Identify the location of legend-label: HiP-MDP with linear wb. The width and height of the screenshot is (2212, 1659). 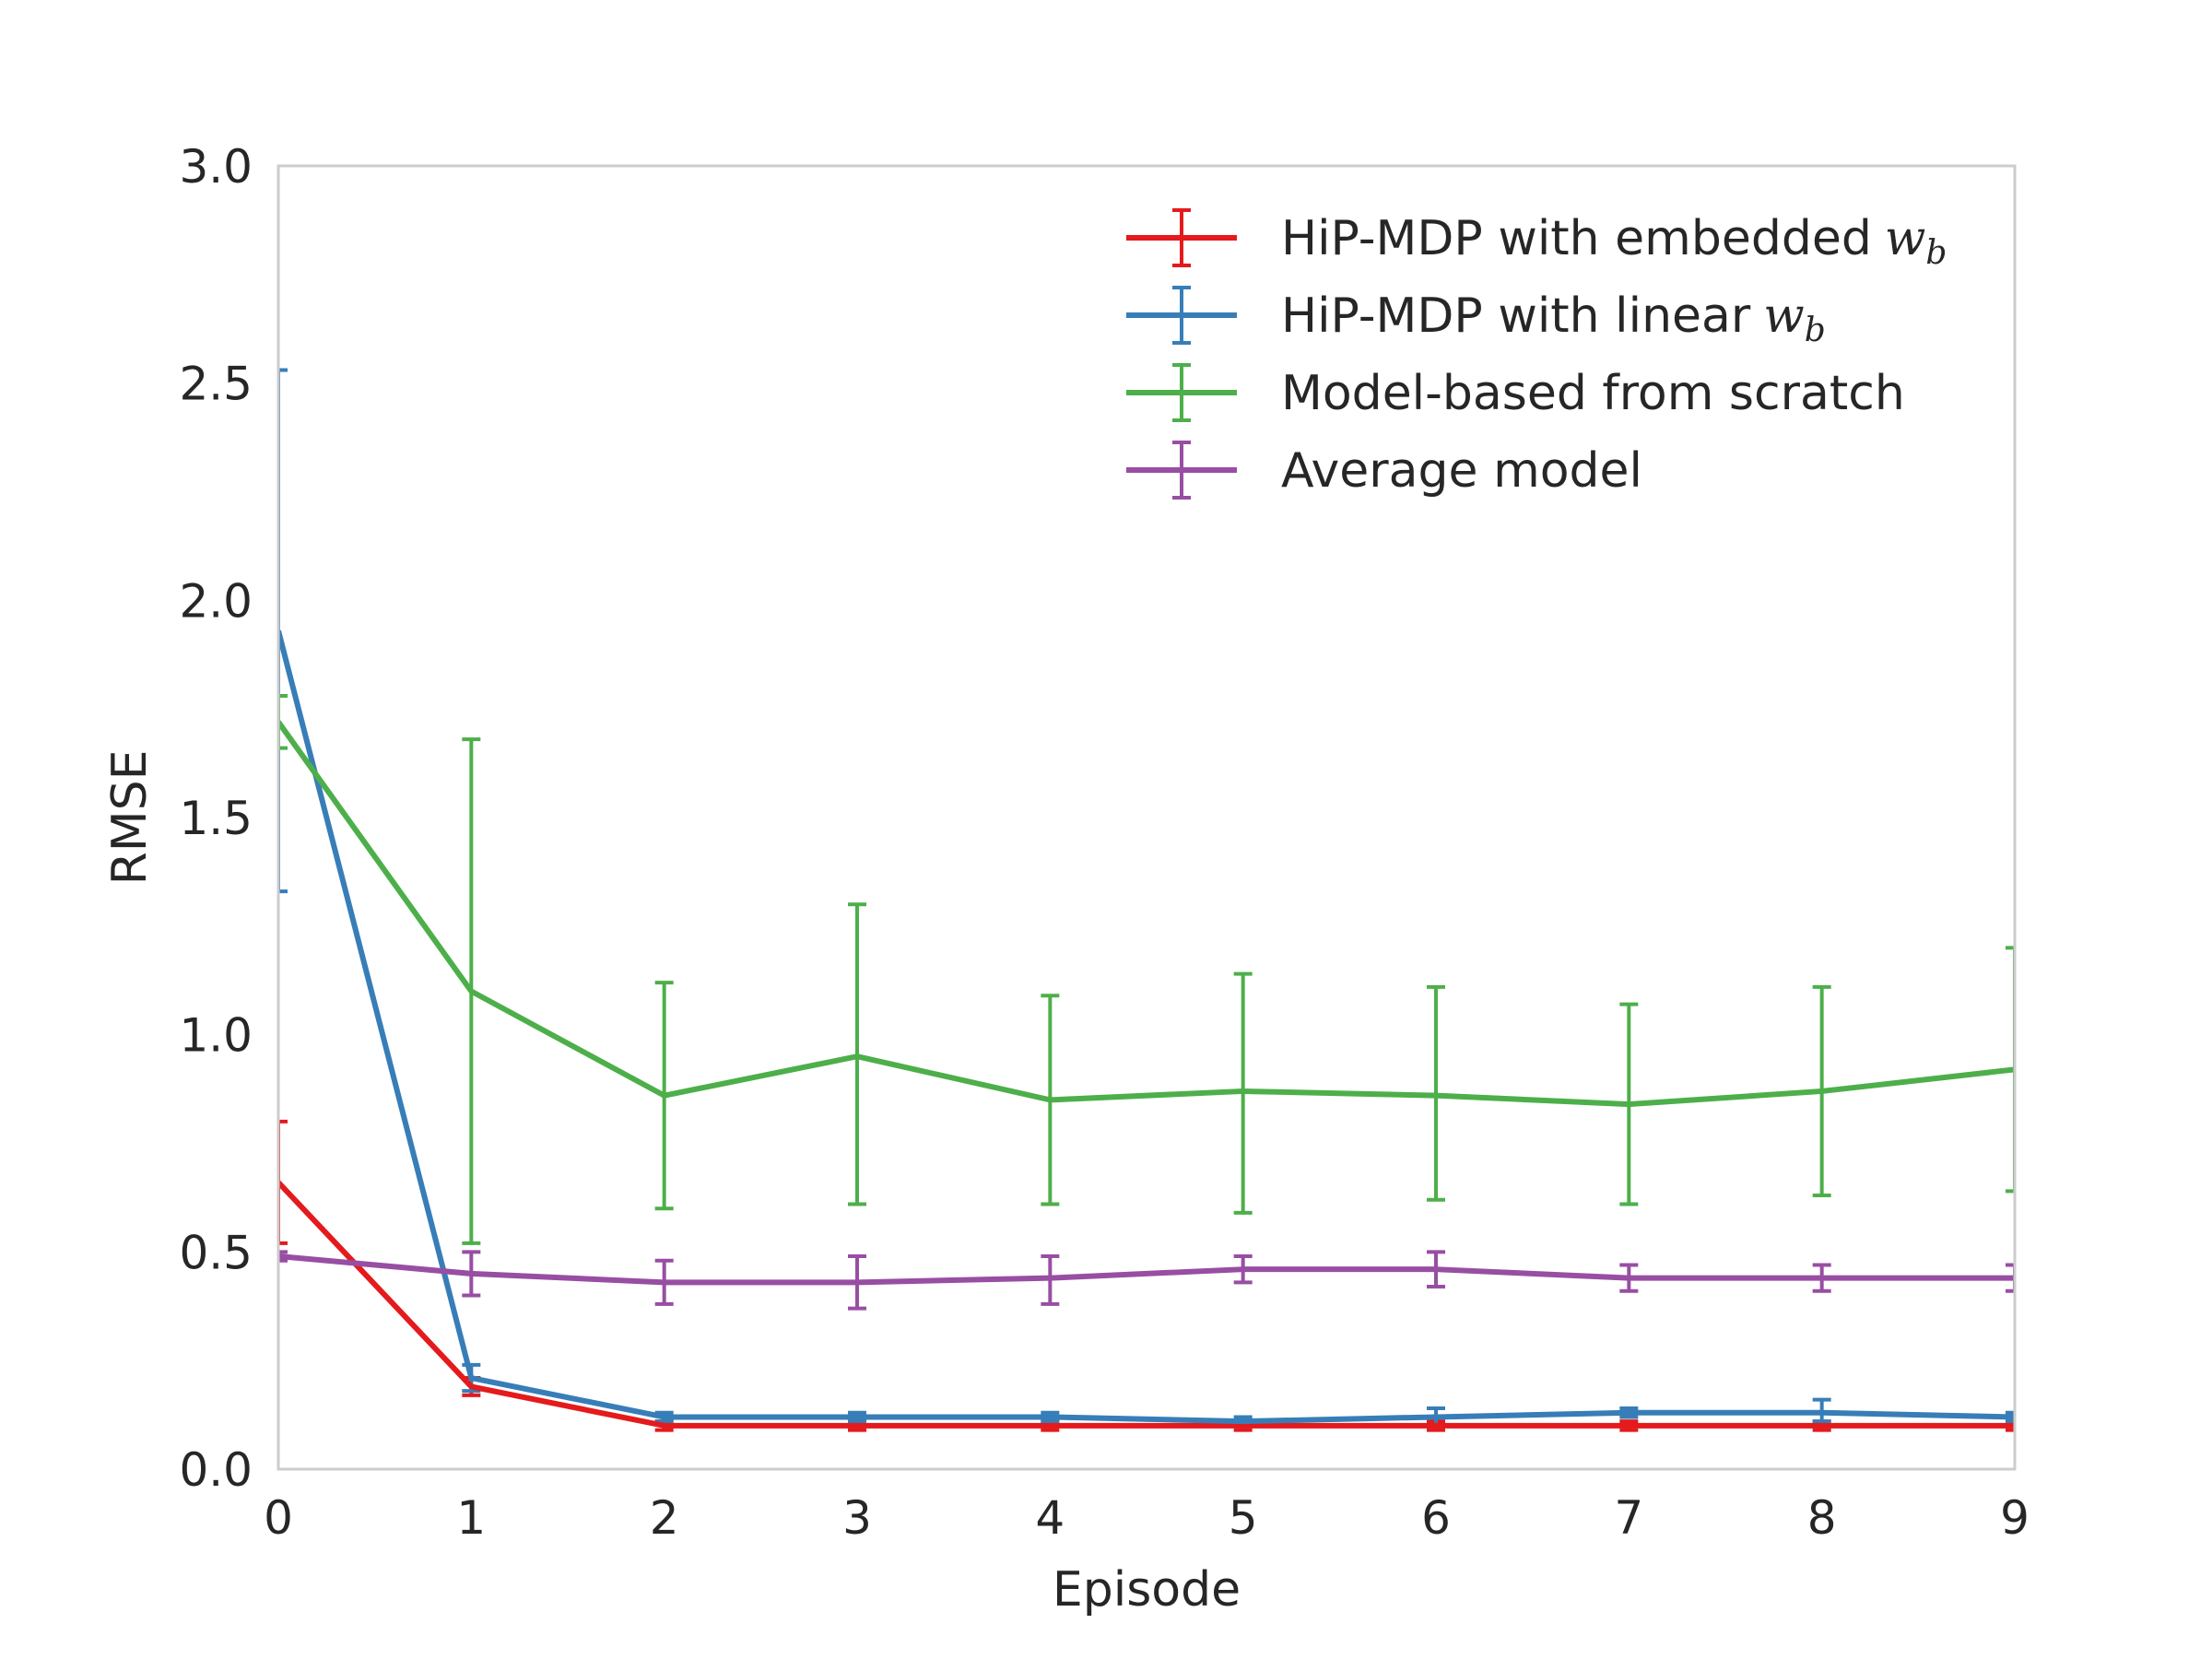
(1553, 318).